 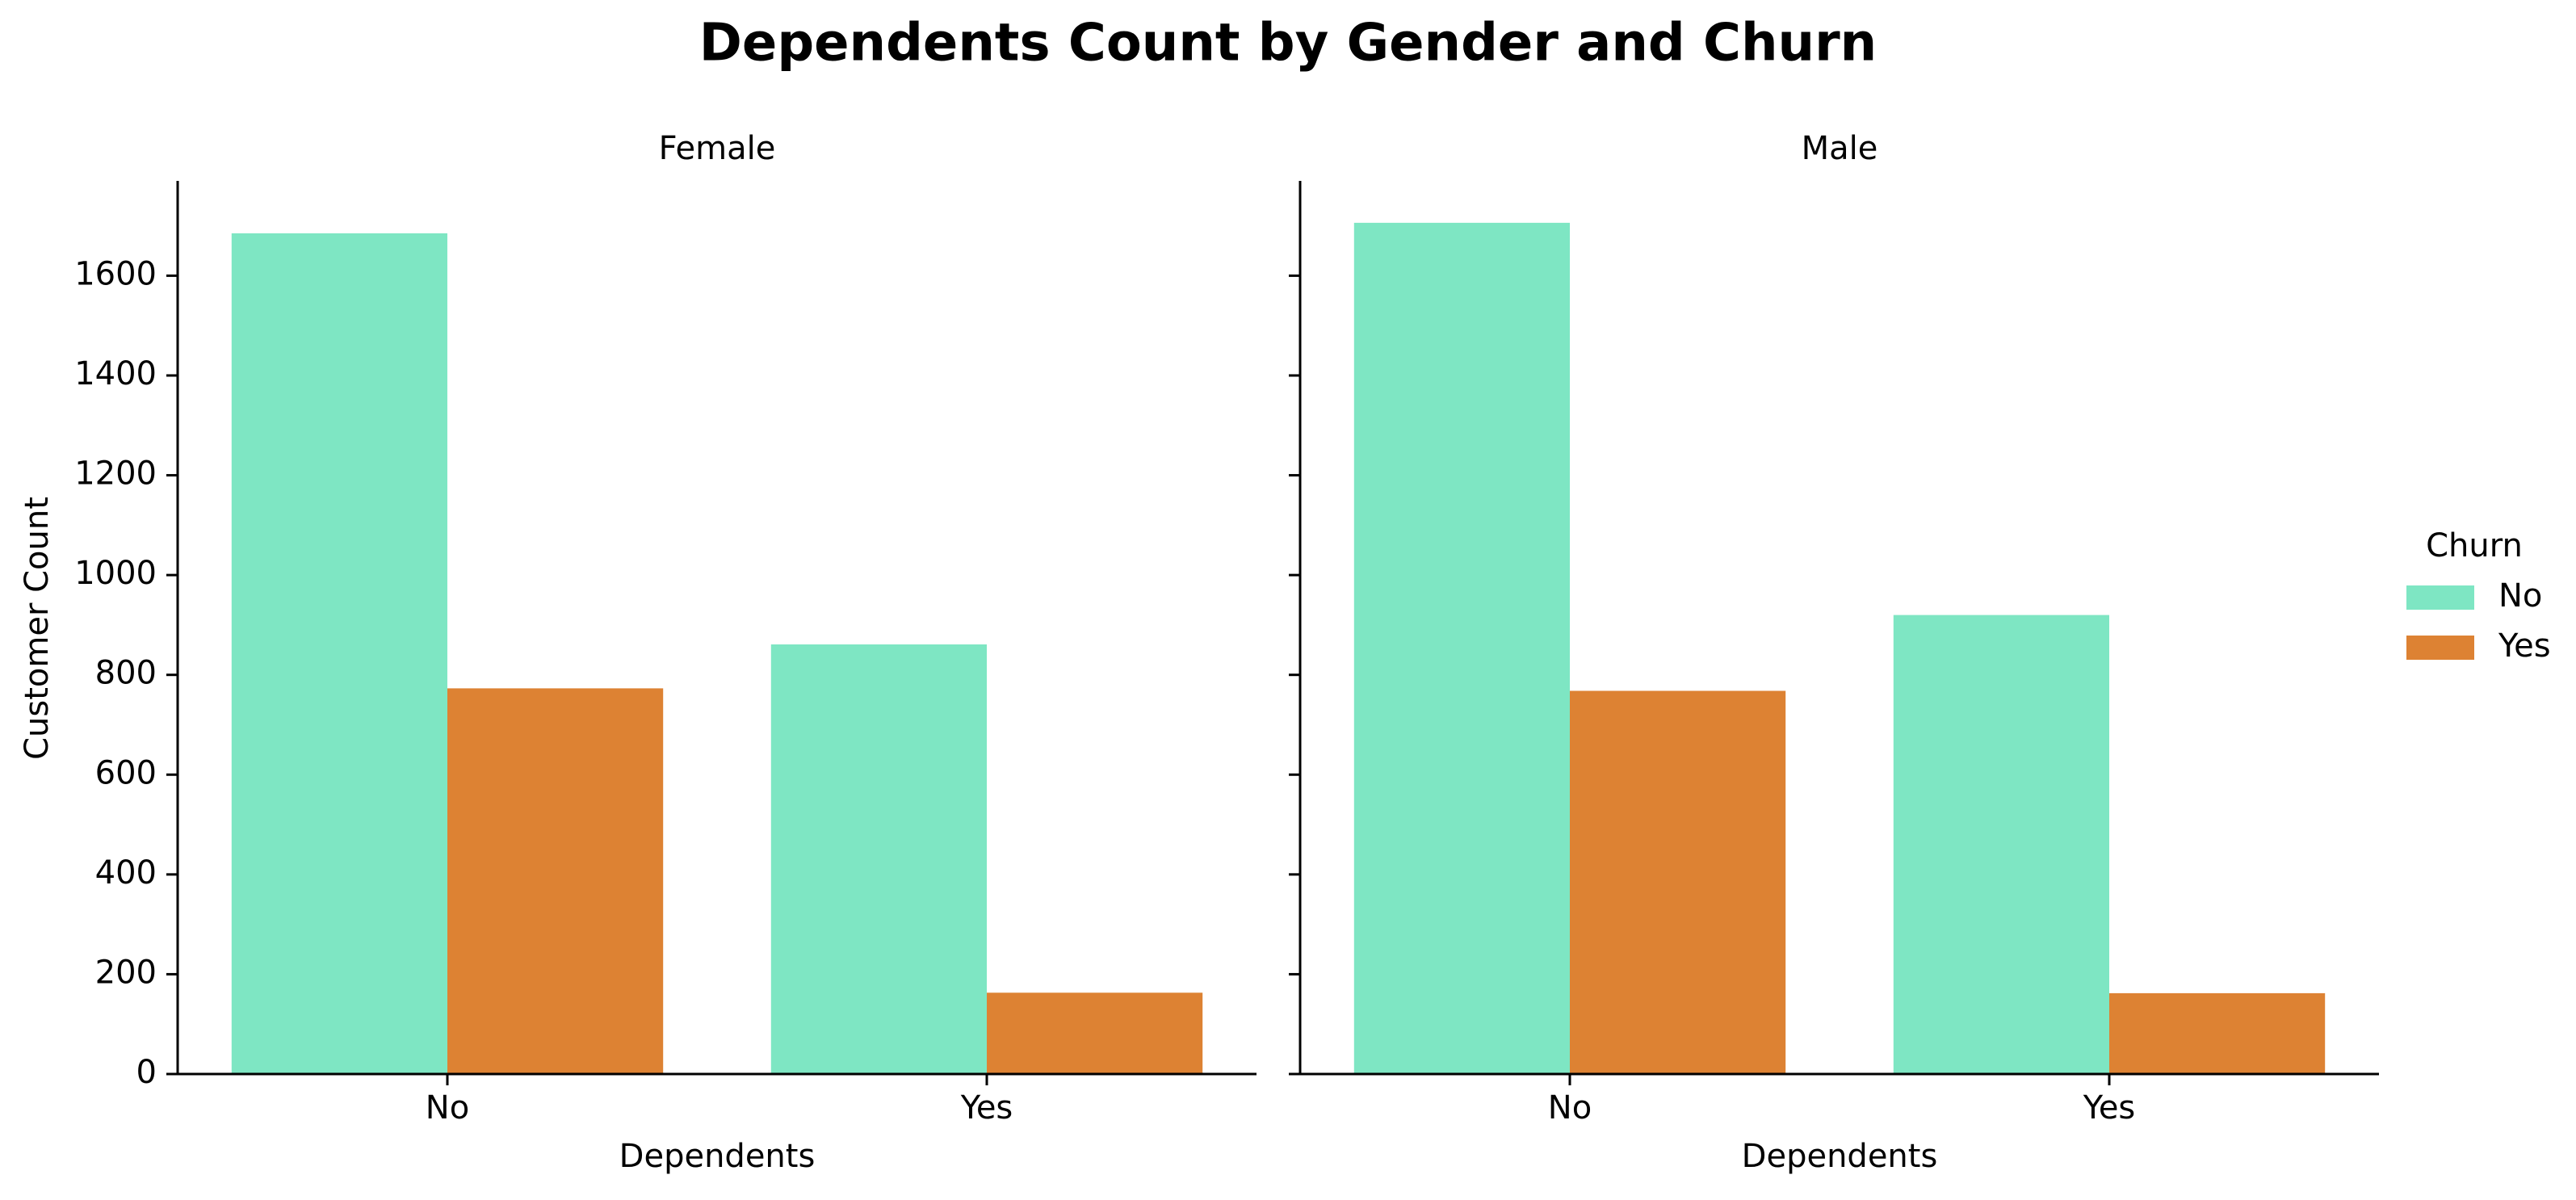 What do you see at coordinates (115, 474) in the screenshot?
I see `y-tick-label: 1200` at bounding box center [115, 474].